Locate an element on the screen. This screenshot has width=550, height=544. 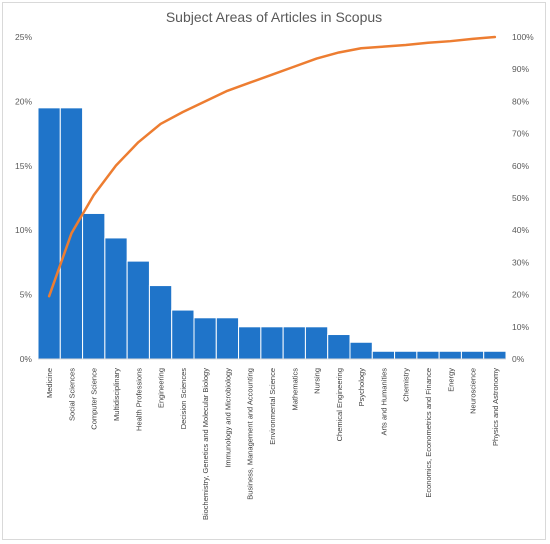
category-label: Nursing is located at coordinates (317, 381).